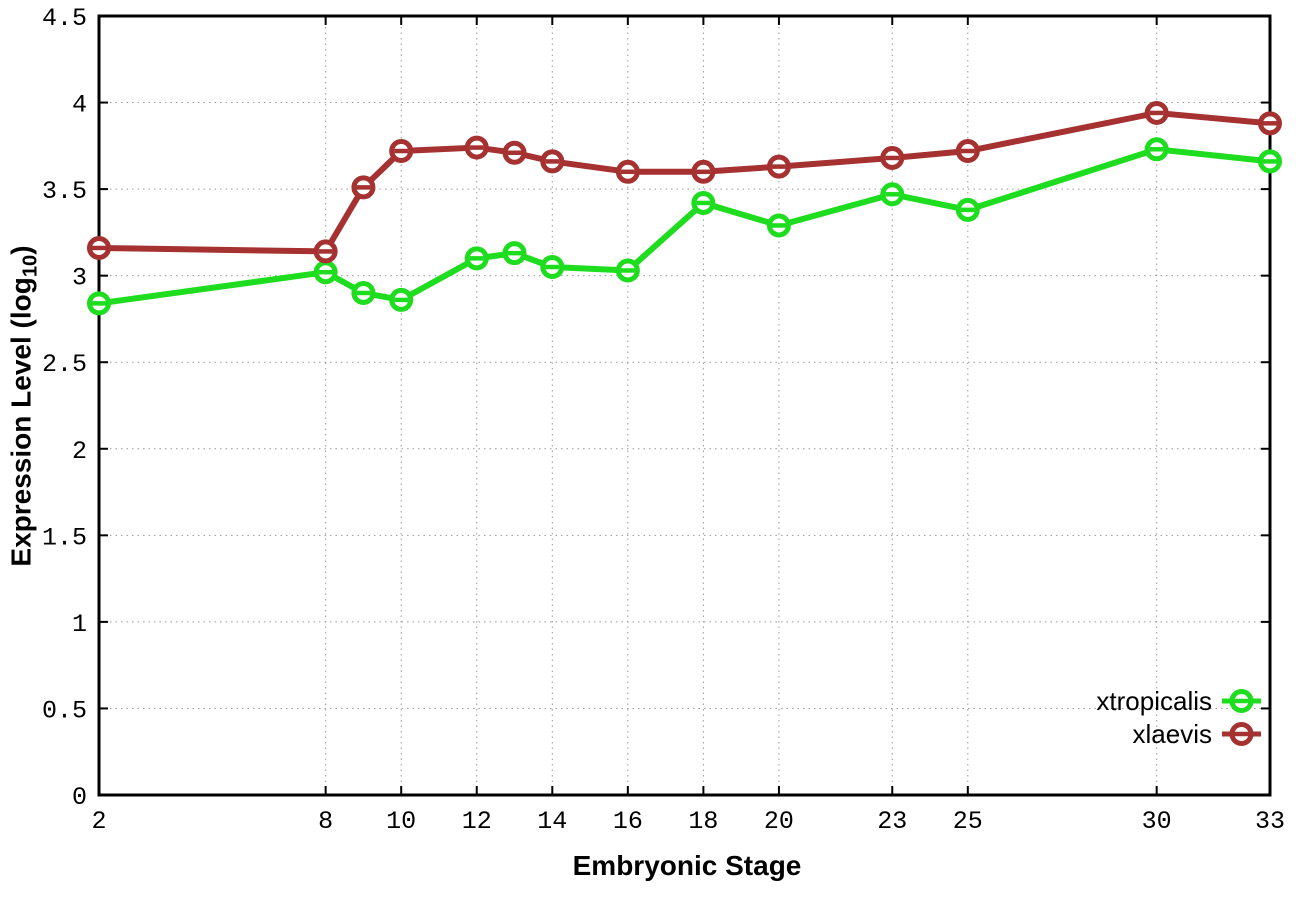 This screenshot has width=1296, height=907. What do you see at coordinates (21, 422) in the screenshot?
I see `y-axis-title-text: Expression Level (log` at bounding box center [21, 422].